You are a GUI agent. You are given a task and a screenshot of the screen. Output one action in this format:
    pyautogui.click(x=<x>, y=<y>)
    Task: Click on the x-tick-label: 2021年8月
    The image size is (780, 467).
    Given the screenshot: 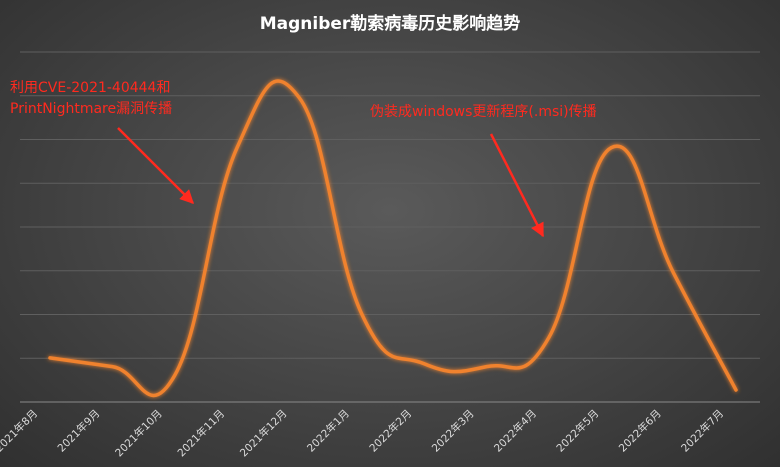 What is the action you would take?
    pyautogui.click(x=20, y=431)
    